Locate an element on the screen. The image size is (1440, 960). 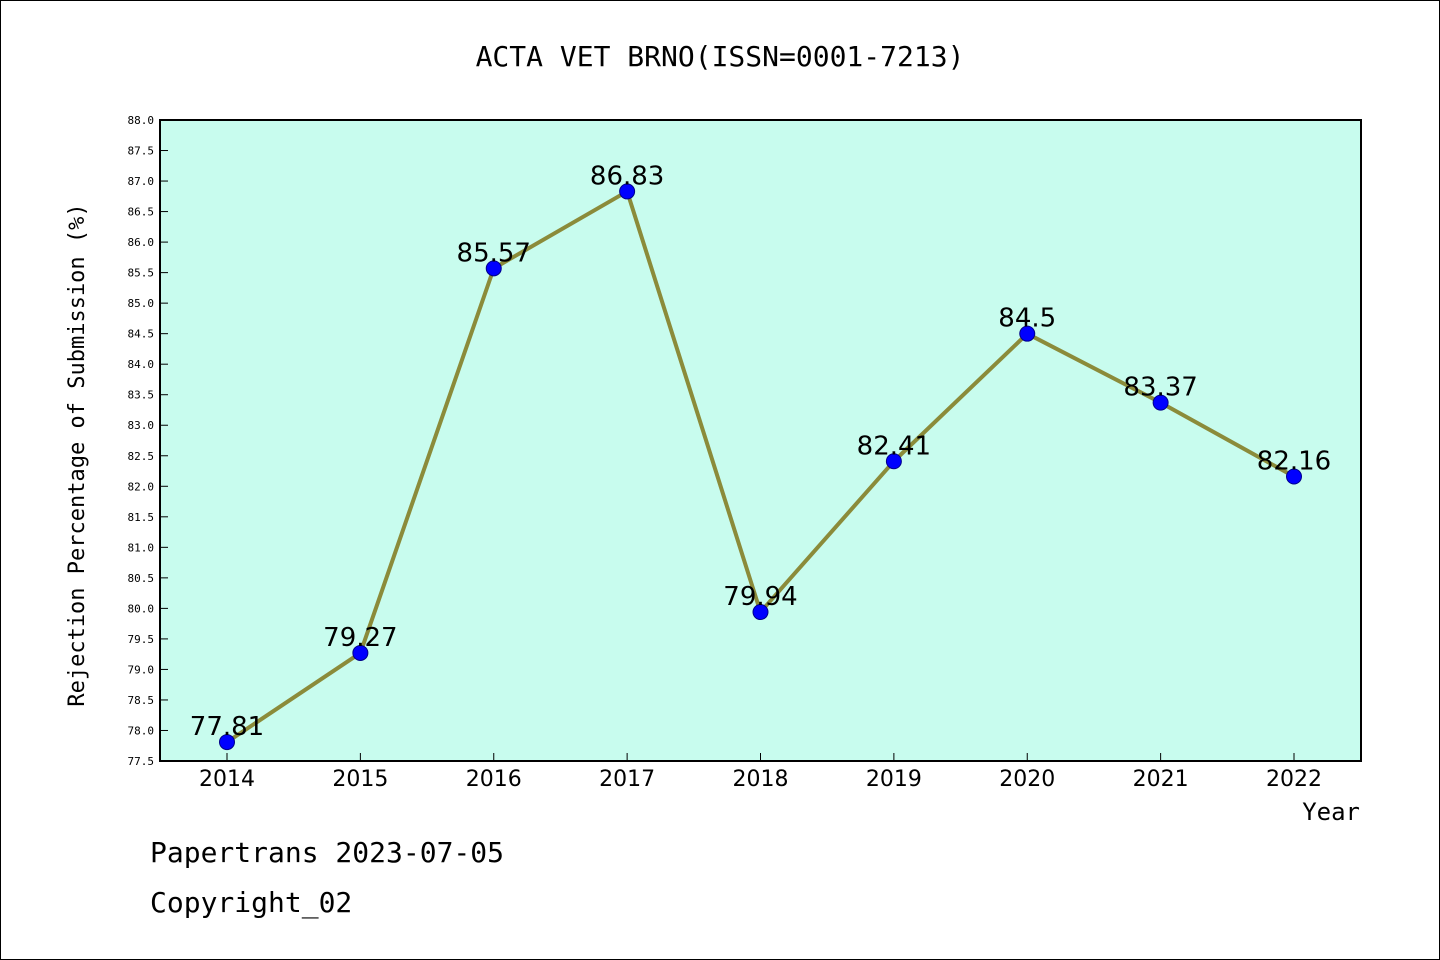
data-label: 79.27 is located at coordinates (360, 638).